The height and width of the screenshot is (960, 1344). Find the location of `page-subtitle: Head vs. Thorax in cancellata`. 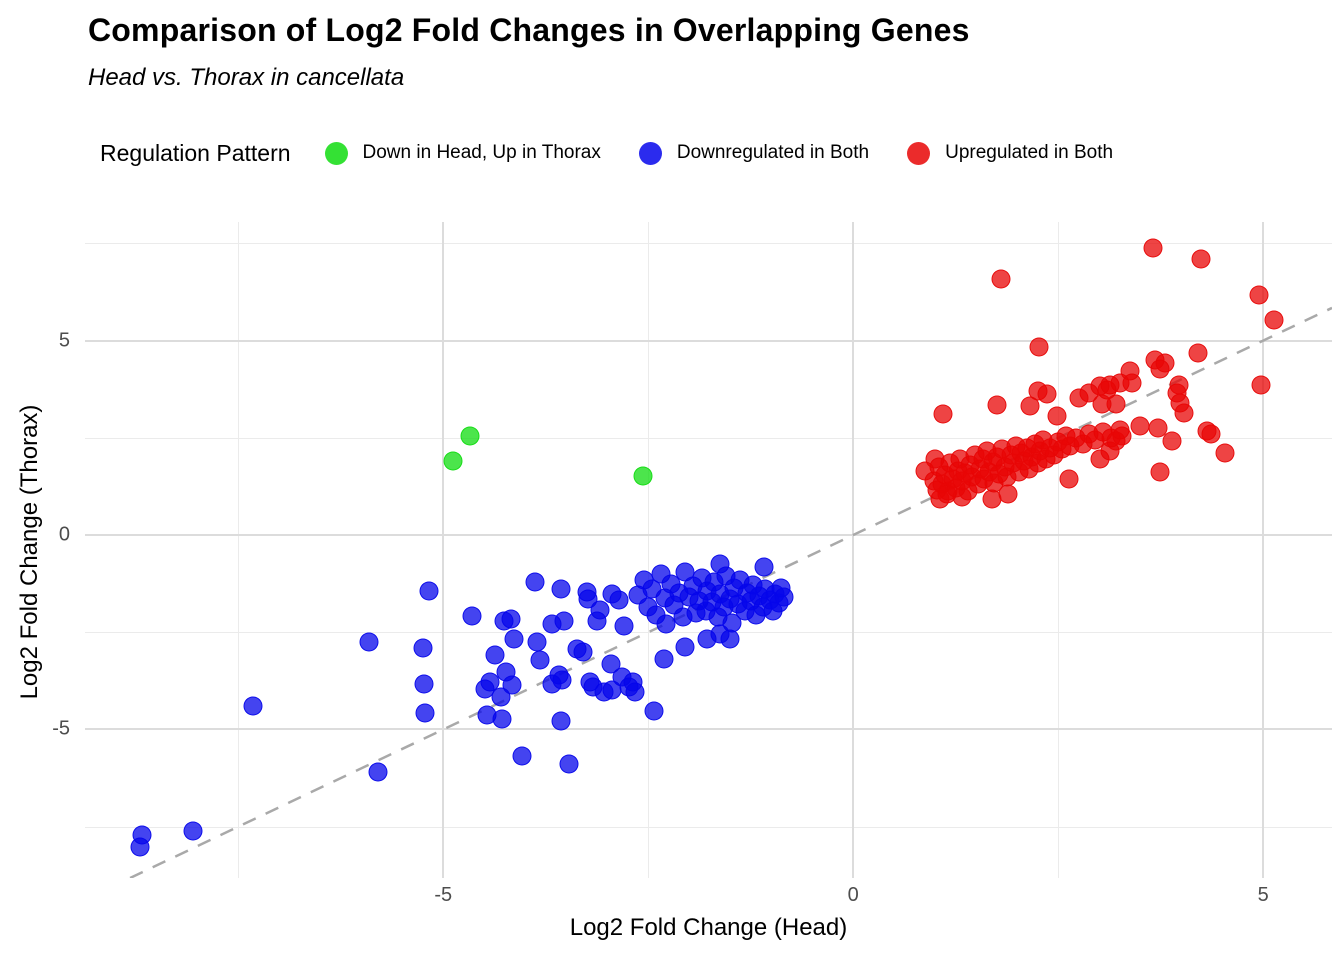

page-subtitle: Head vs. Thorax in cancellata is located at coordinates (246, 77).